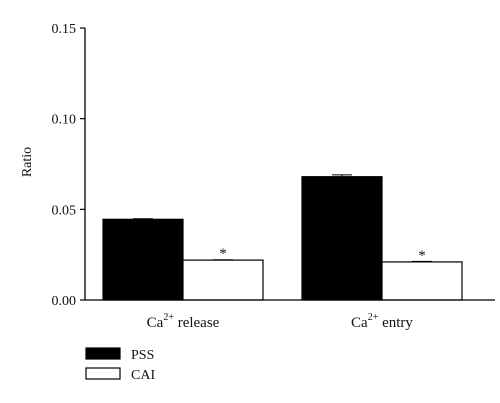 The width and height of the screenshot is (500, 403). What do you see at coordinates (120, 365) in the screenshot?
I see `legend: PSS CAI` at bounding box center [120, 365].